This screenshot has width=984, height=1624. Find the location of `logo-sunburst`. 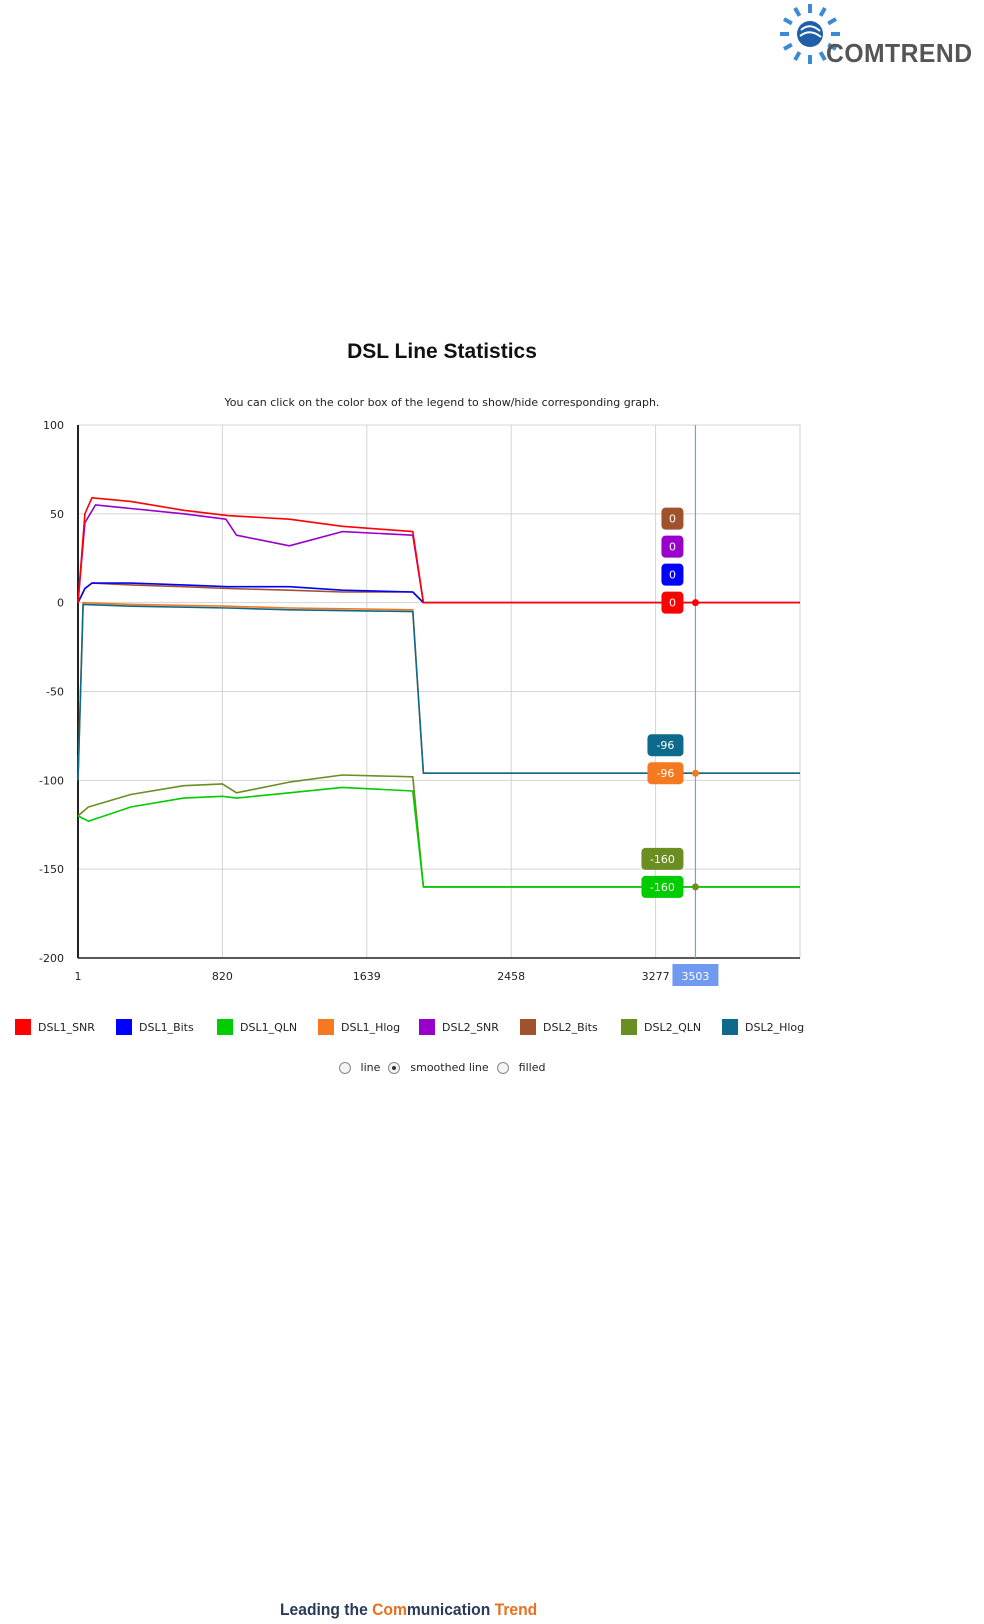

logo-sunburst is located at coordinates (810, 34).